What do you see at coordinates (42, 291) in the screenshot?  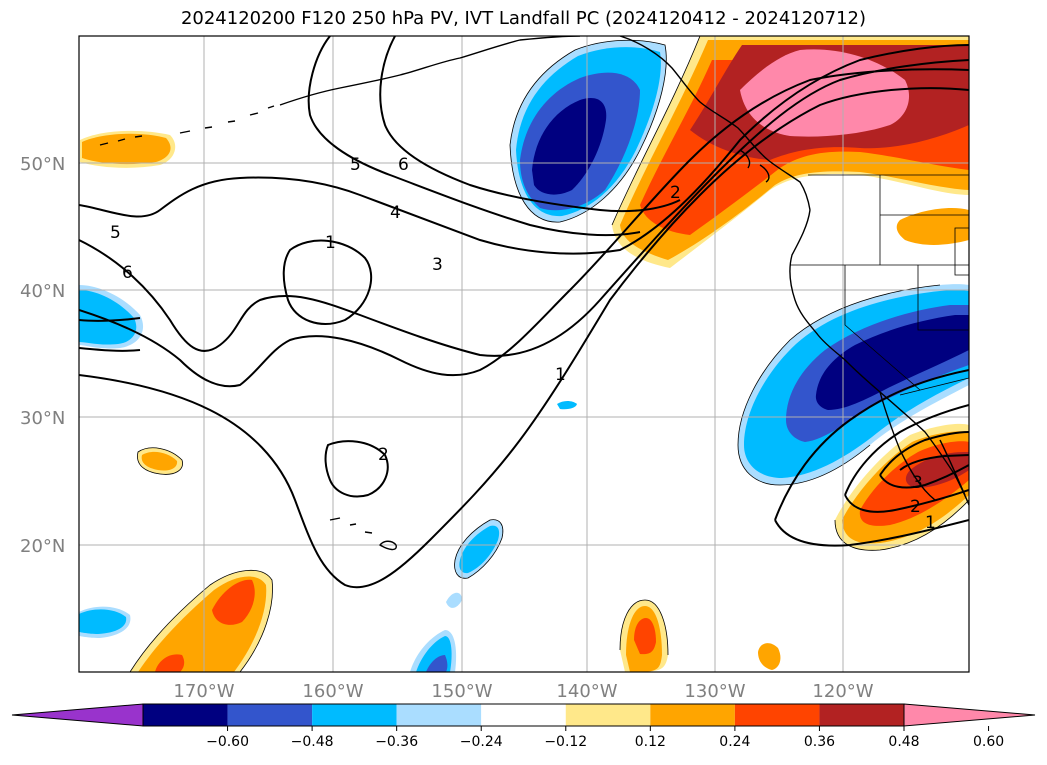 I see `lat-tick-label: 40°N` at bounding box center [42, 291].